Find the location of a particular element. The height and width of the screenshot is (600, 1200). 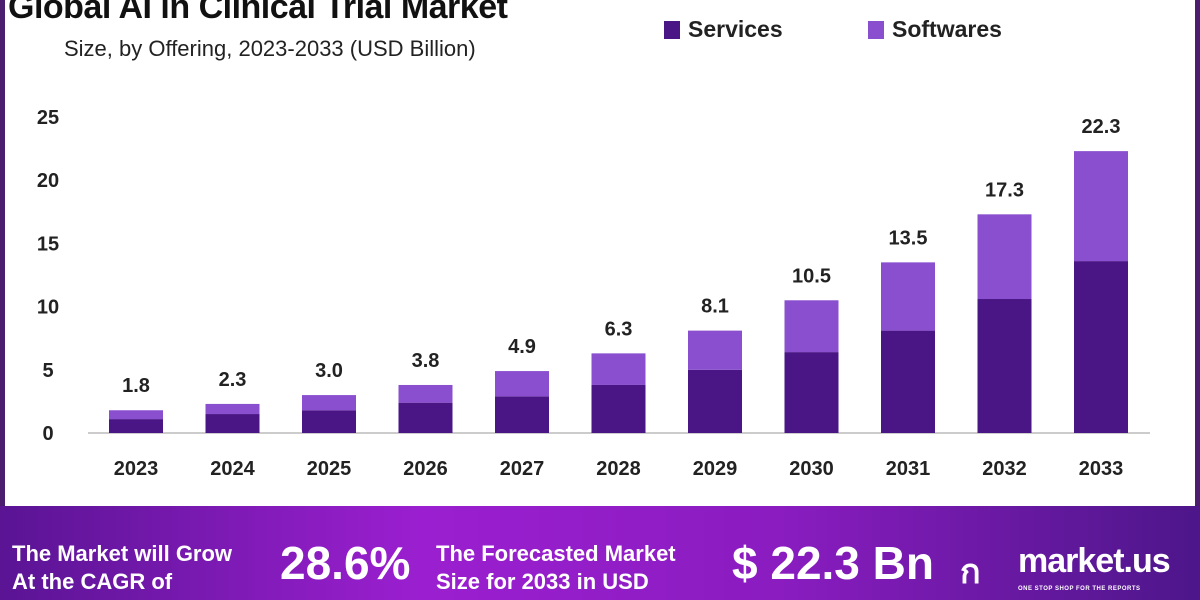

x-tick-label: 2030 is located at coordinates (811, 469).